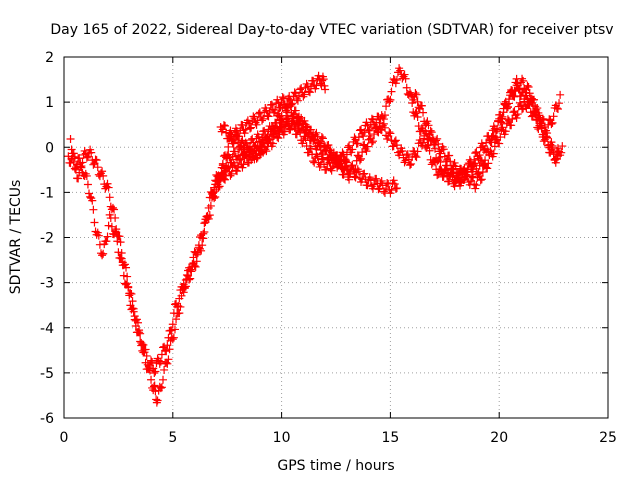  I want to click on y-tick-label: -5, so click(47, 374).